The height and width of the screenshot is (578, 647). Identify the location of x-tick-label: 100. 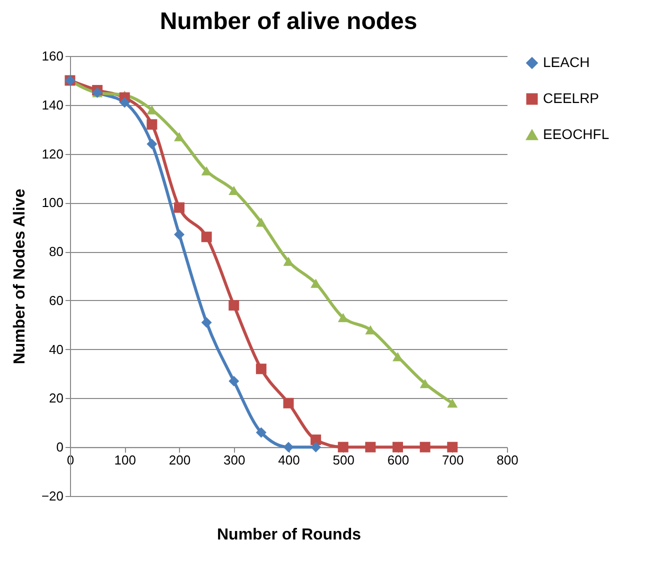
(125, 460).